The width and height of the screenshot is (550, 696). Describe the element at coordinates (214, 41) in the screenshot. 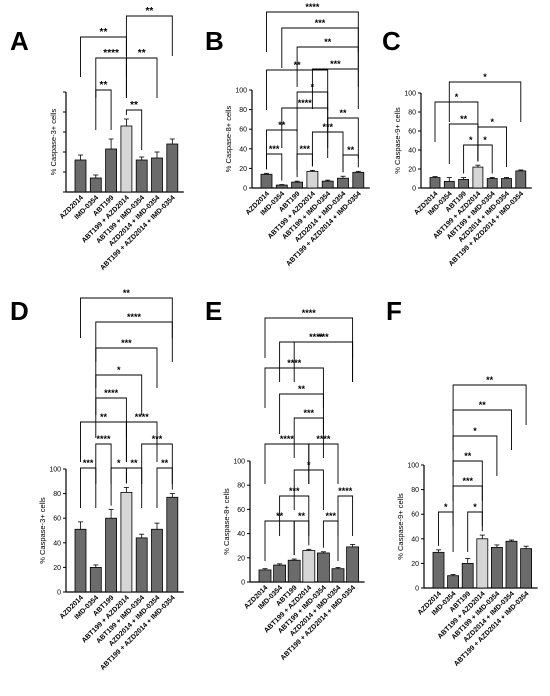

I see `panel-letter: B` at that location.